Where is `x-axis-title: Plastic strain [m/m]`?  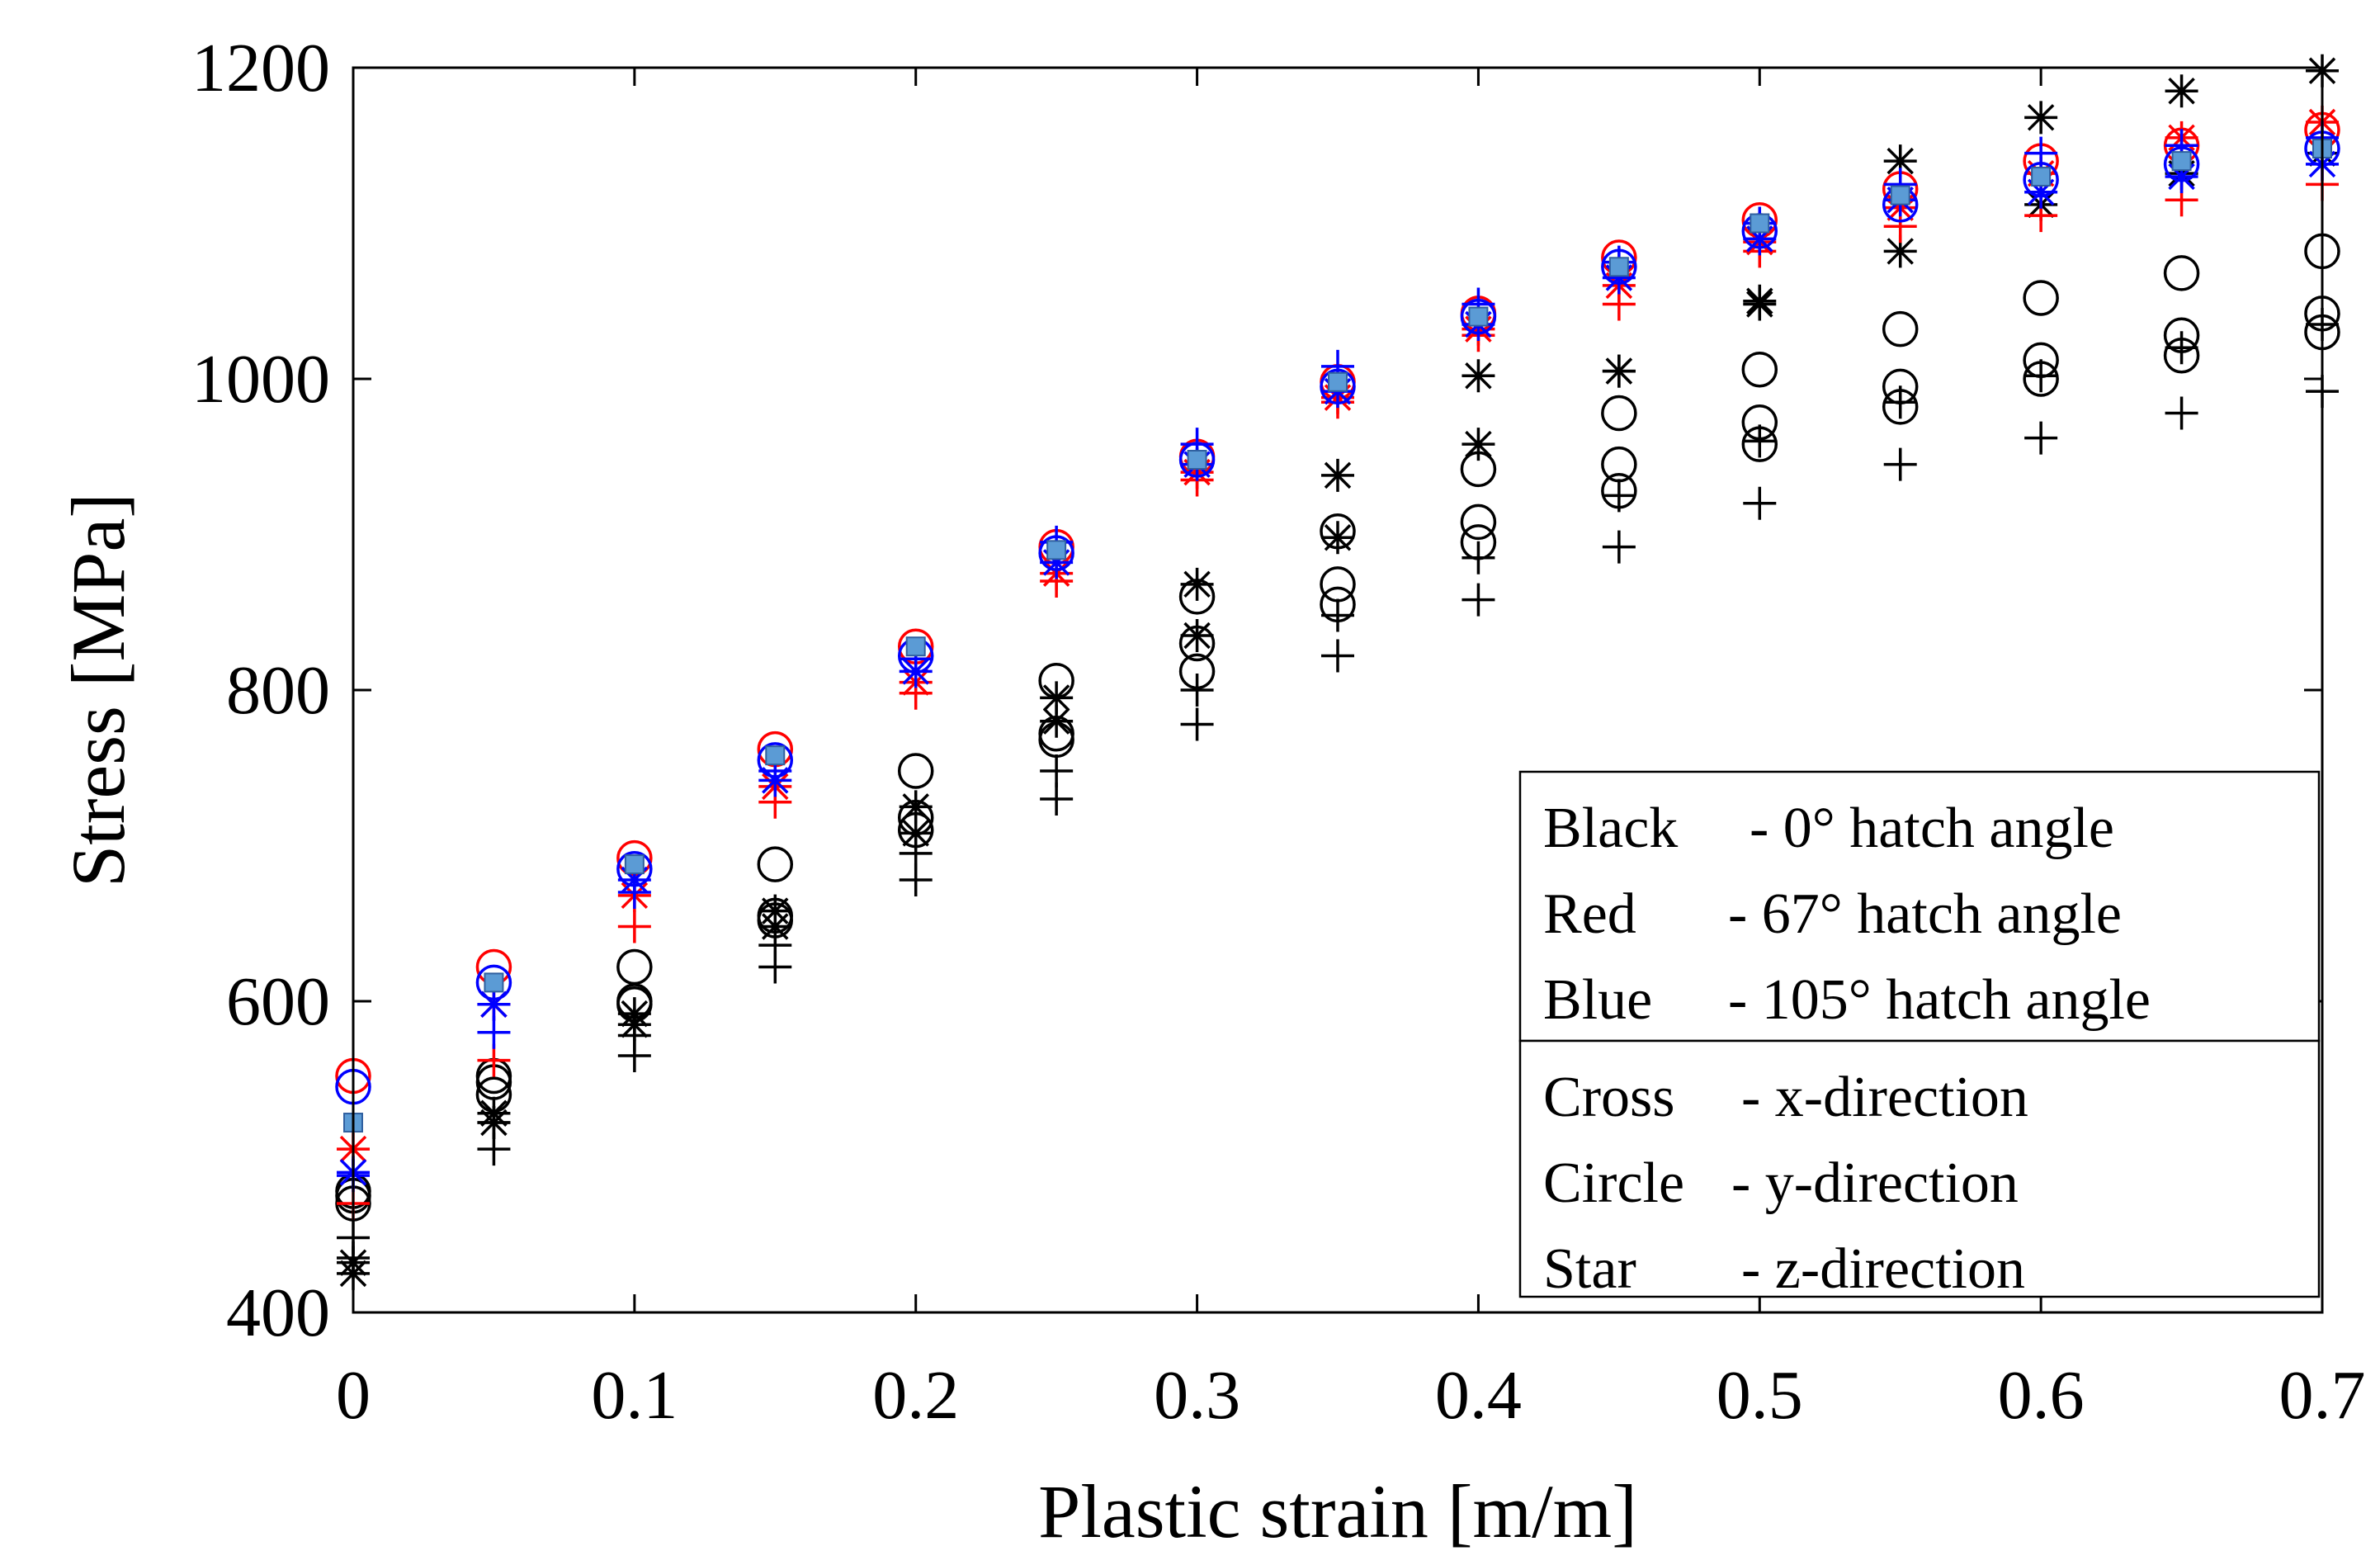
x-axis-title: Plastic strain [m/m] is located at coordinates (1337, 1511).